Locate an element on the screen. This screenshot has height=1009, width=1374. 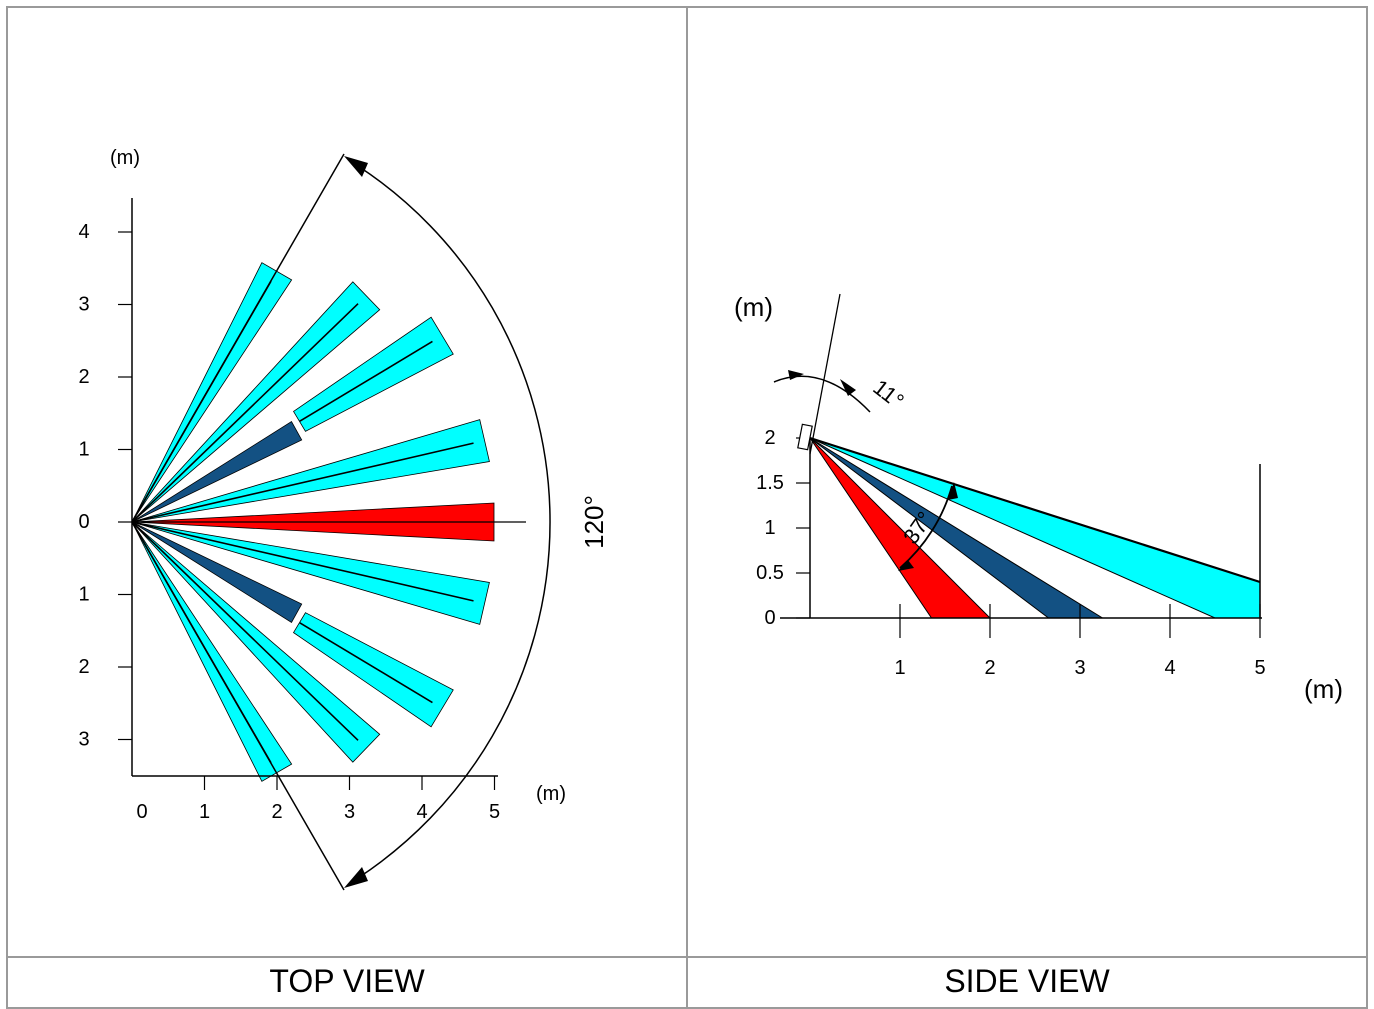
side-view-y-ticks: 2 1.5 1 0.5 0 is located at coordinates (783, 528).